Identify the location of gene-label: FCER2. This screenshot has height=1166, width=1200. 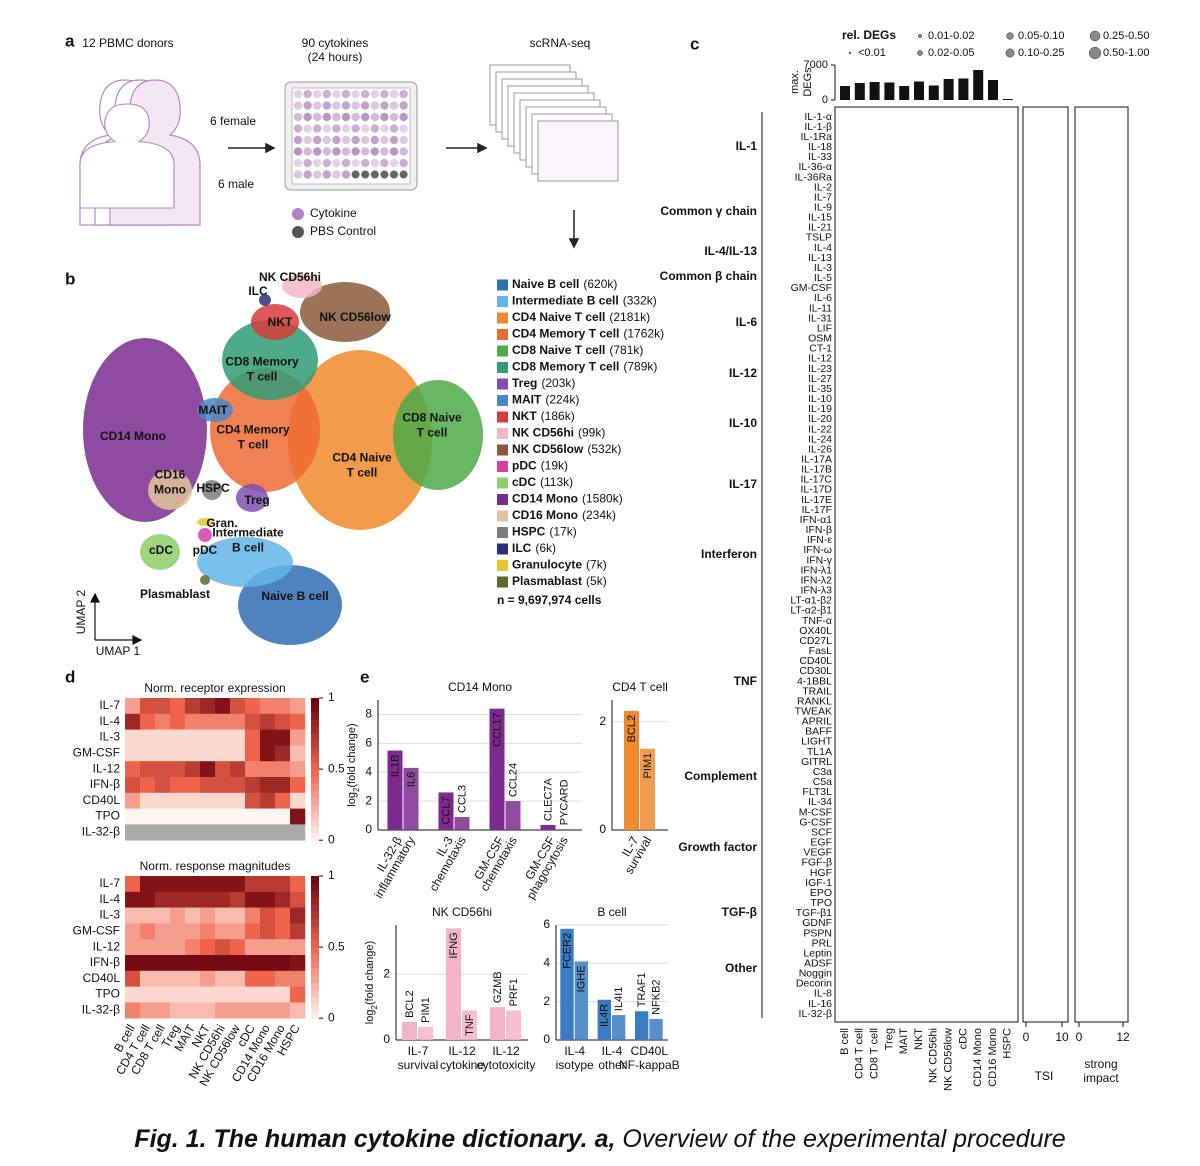
(567, 951).